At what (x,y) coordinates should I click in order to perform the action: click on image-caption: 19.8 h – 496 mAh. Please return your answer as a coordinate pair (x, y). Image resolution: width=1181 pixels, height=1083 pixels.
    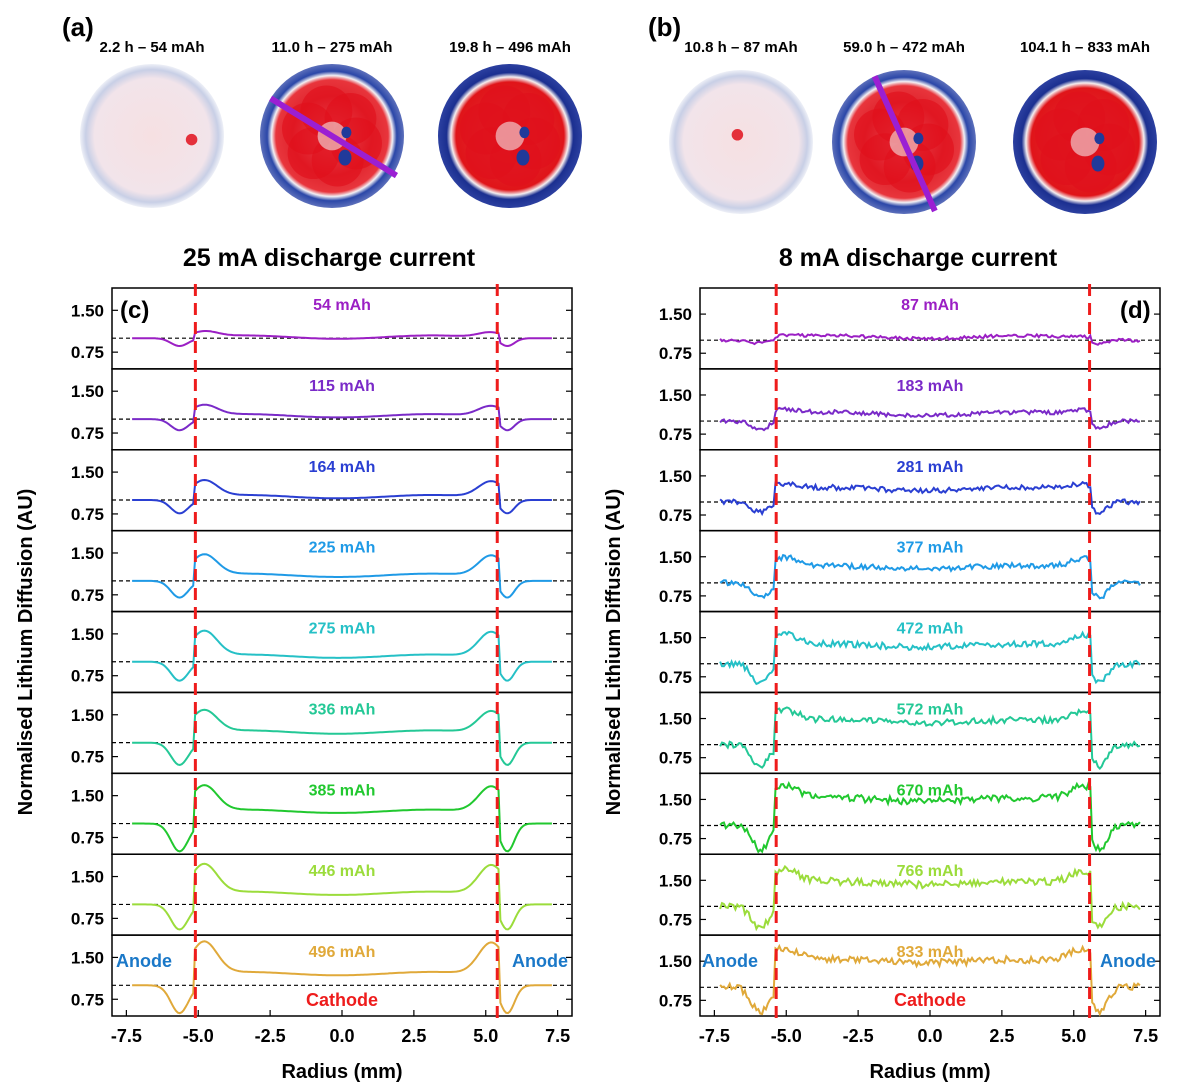
    Looking at the image, I should click on (510, 47).